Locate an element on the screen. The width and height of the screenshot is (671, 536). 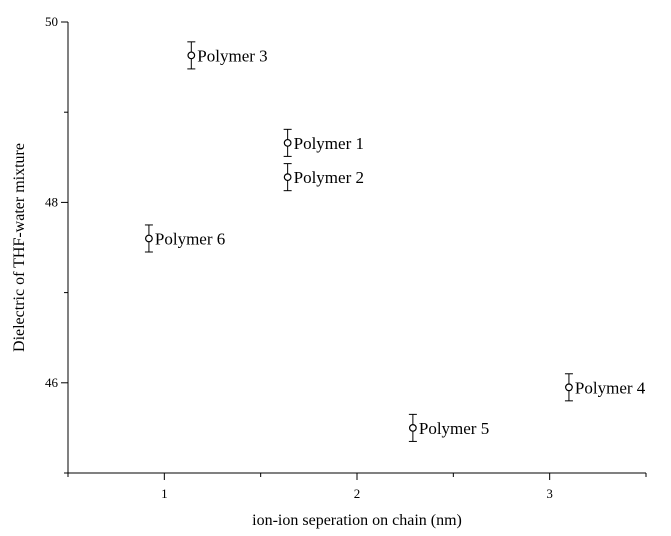
y-tick-label: 48 is located at coordinates (51, 201).